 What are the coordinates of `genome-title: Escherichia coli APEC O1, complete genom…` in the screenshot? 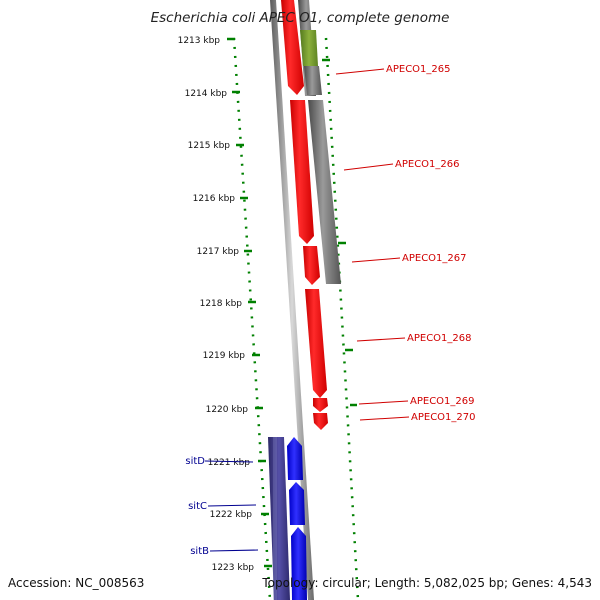 It's located at (300, 18).